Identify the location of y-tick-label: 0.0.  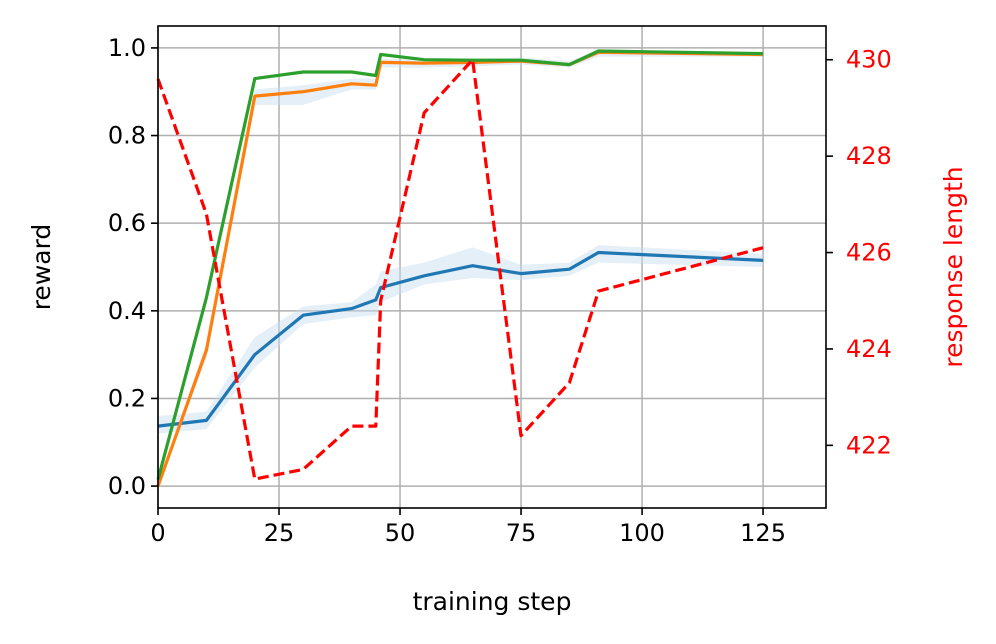
(127, 486).